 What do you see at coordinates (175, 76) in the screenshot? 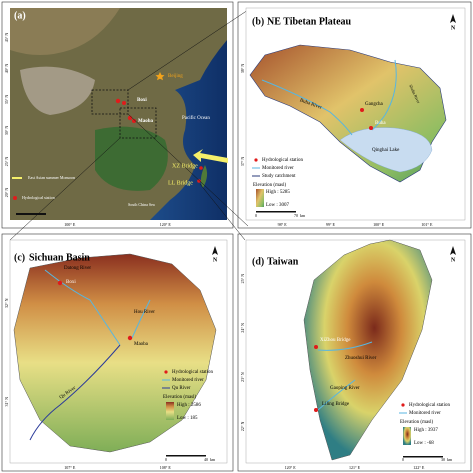
I see `place-label: Beijing` at bounding box center [175, 76].